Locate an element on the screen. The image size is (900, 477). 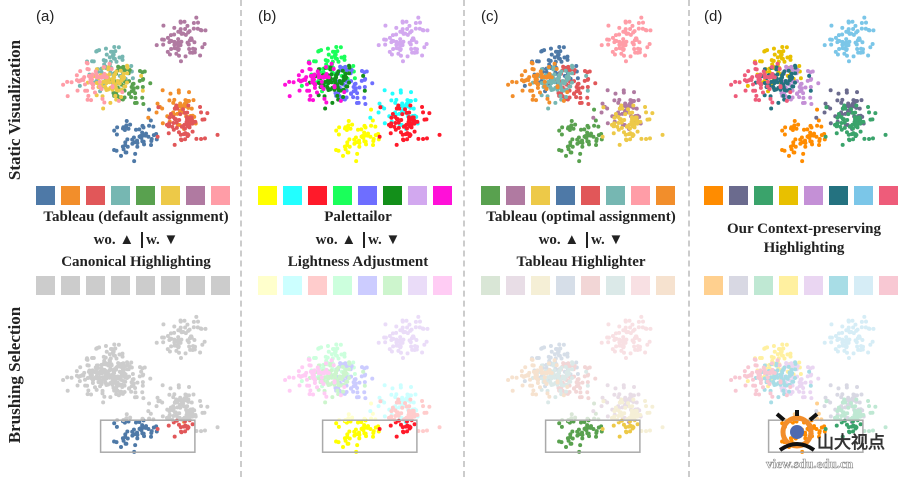
palette-swatch is located at coordinates (615, 195).